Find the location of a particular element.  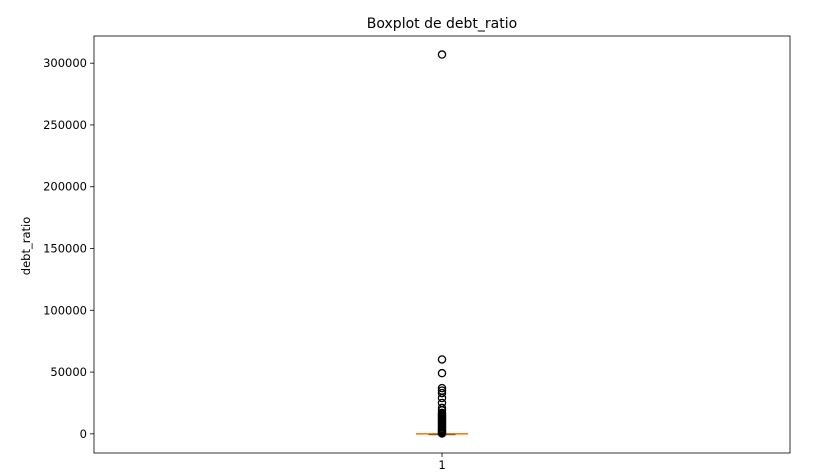

x-tick-label: 1 is located at coordinates (441, 465).